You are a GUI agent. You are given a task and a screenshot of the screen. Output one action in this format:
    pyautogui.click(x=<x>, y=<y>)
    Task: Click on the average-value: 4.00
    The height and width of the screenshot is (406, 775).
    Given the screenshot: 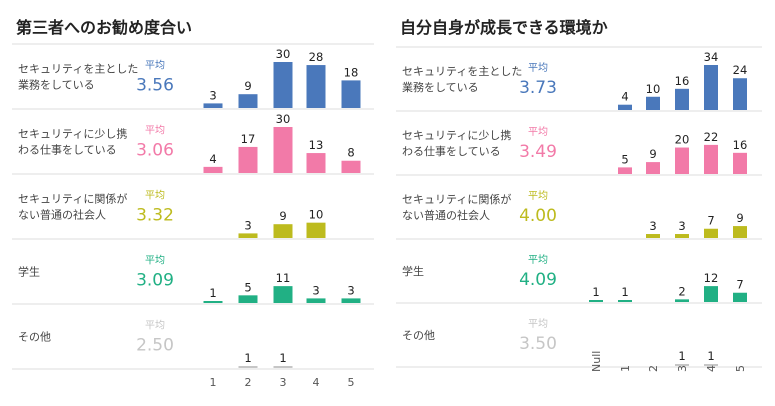 What is the action you would take?
    pyautogui.click(x=538, y=216)
    